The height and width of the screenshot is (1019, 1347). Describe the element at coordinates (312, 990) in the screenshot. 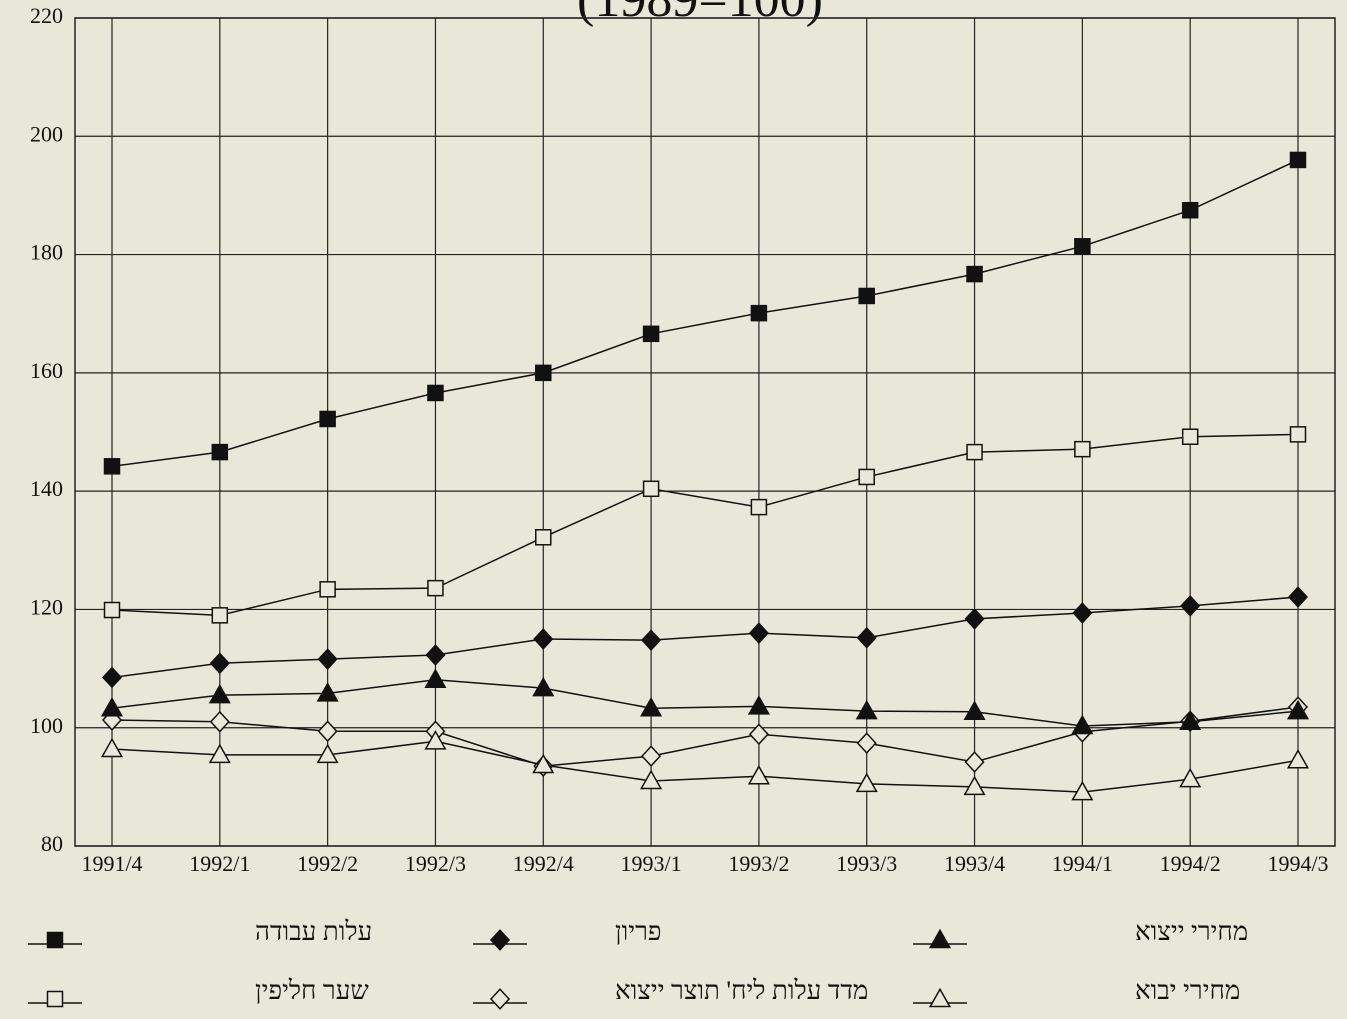

I see `legend-label: שער חליפין` at that location.